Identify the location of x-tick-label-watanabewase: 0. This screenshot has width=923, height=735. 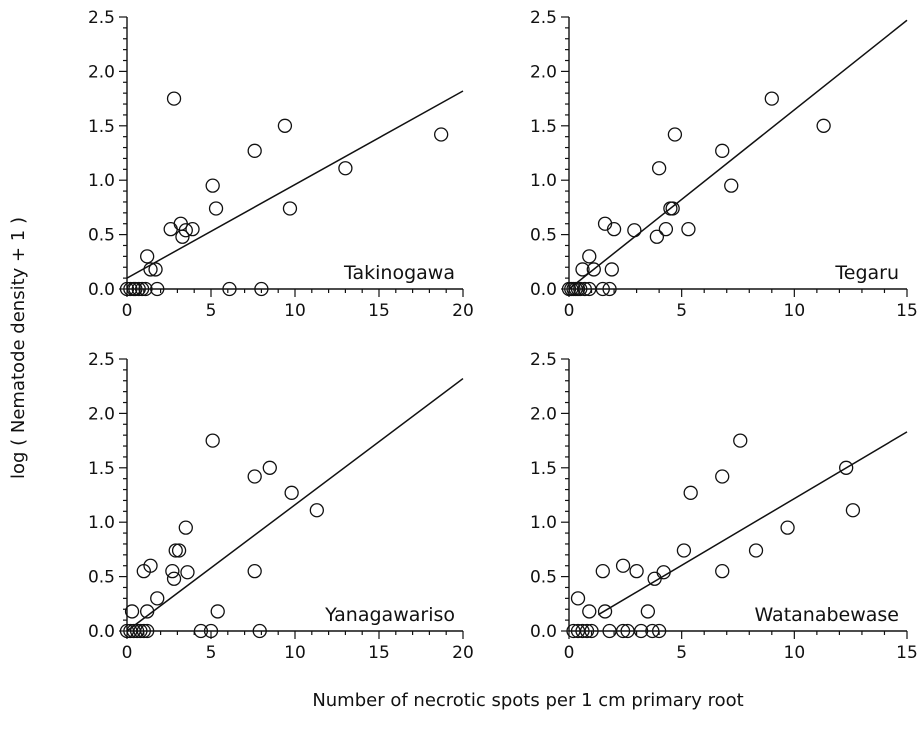
(569, 653).